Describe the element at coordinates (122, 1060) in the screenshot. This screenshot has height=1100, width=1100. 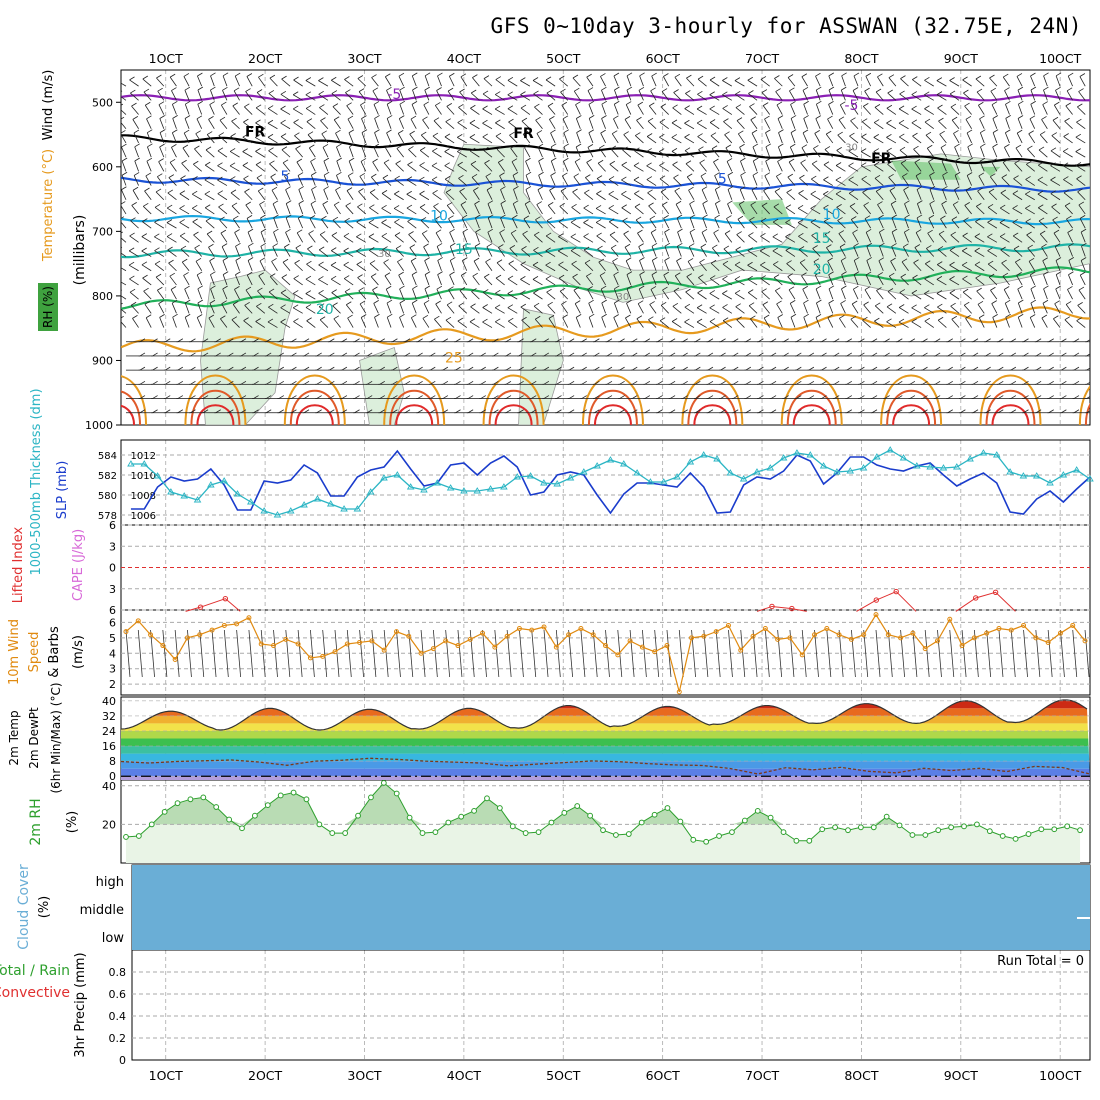
I see `precip-tick-label: 0` at that location.